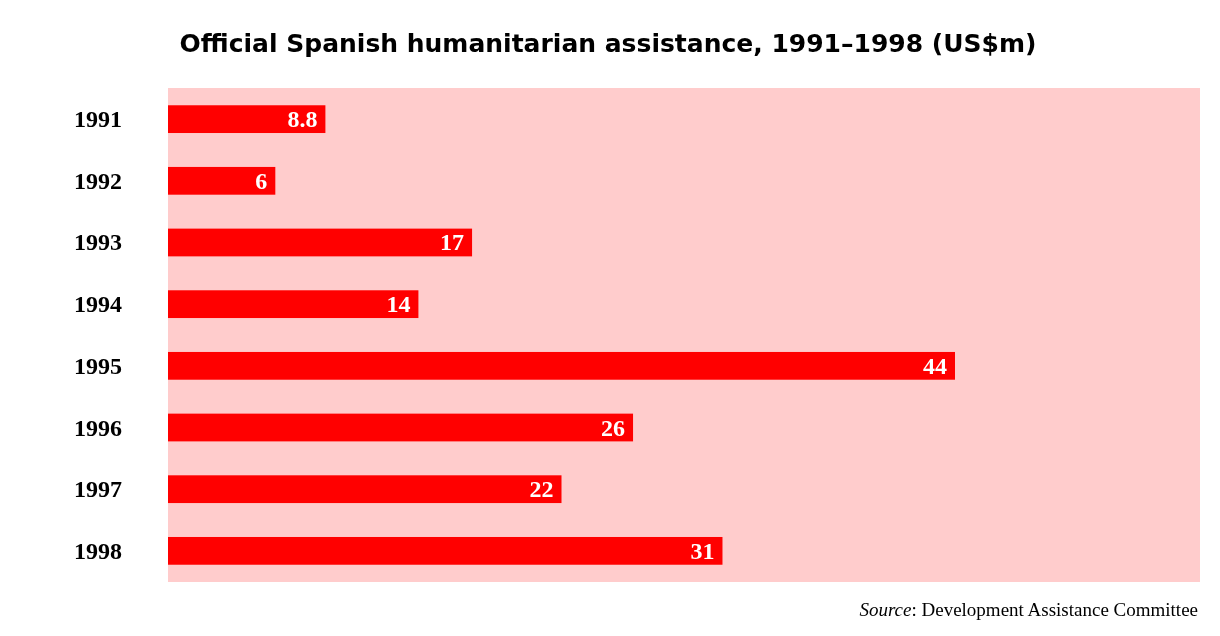  What do you see at coordinates (398, 304) in the screenshot?
I see `data-label: 14` at bounding box center [398, 304].